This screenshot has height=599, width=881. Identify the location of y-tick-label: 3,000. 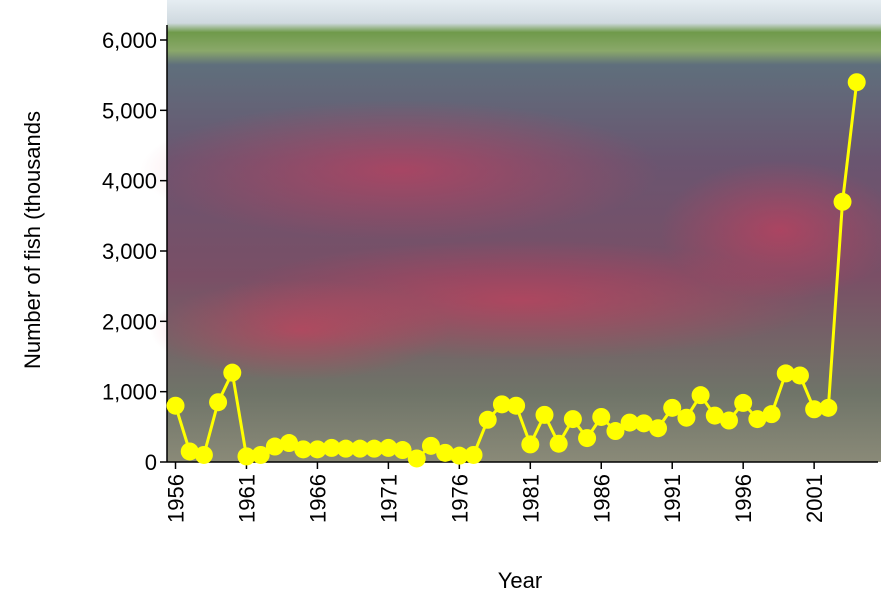
(129, 251).